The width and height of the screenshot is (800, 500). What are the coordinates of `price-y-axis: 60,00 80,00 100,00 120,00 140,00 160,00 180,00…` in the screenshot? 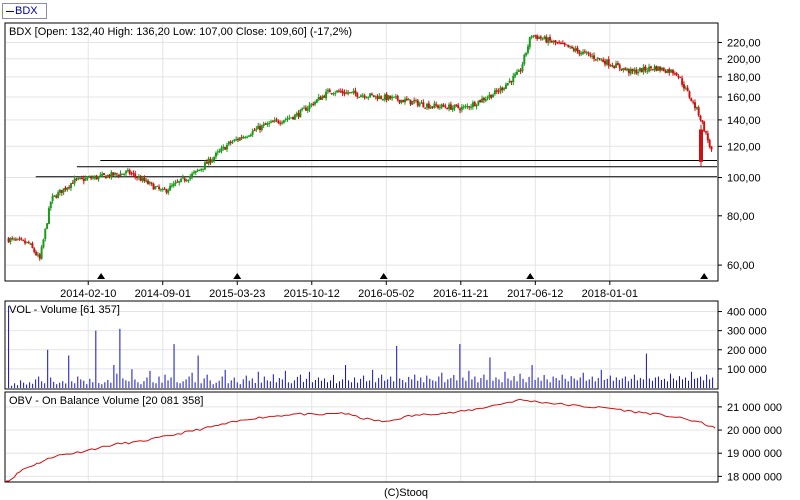 It's located at (739, 154).